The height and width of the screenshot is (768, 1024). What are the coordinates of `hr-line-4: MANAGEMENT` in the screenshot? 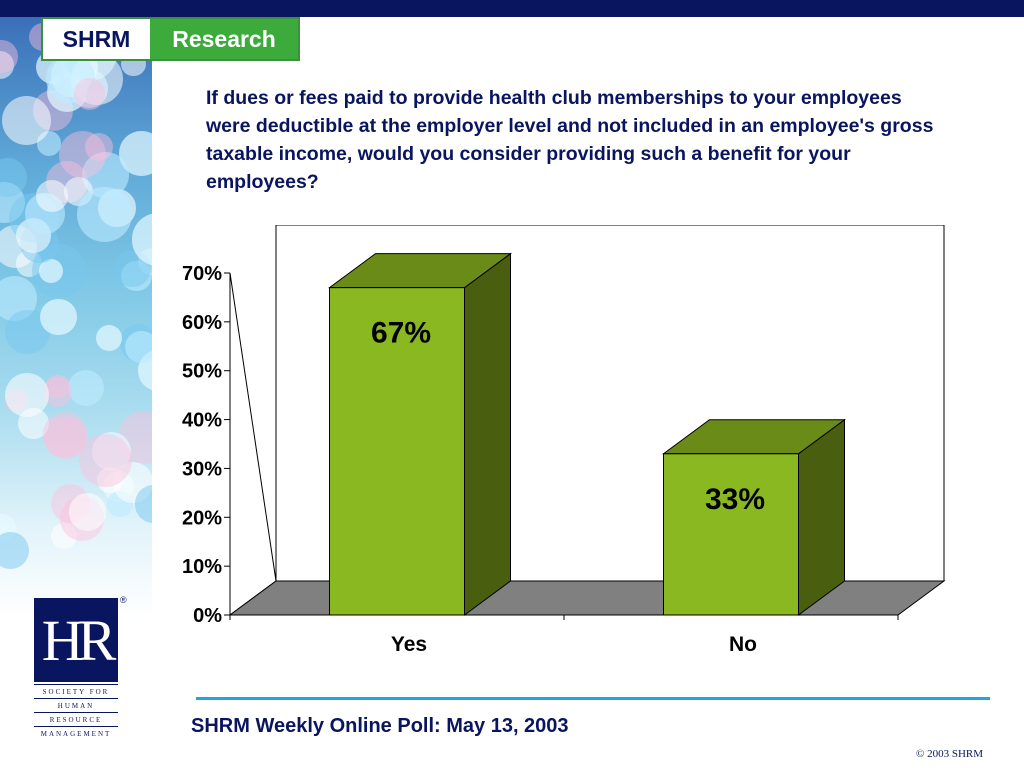 It's located at (76, 733).